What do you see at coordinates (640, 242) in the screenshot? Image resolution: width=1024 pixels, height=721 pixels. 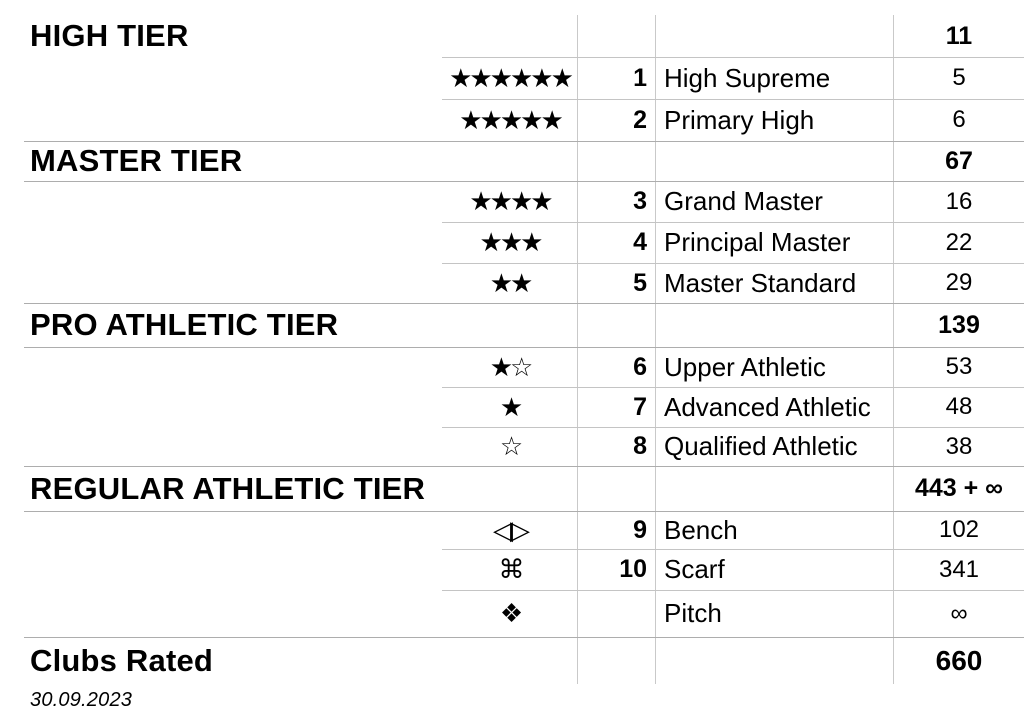 I see `rank-cell: 4` at bounding box center [640, 242].